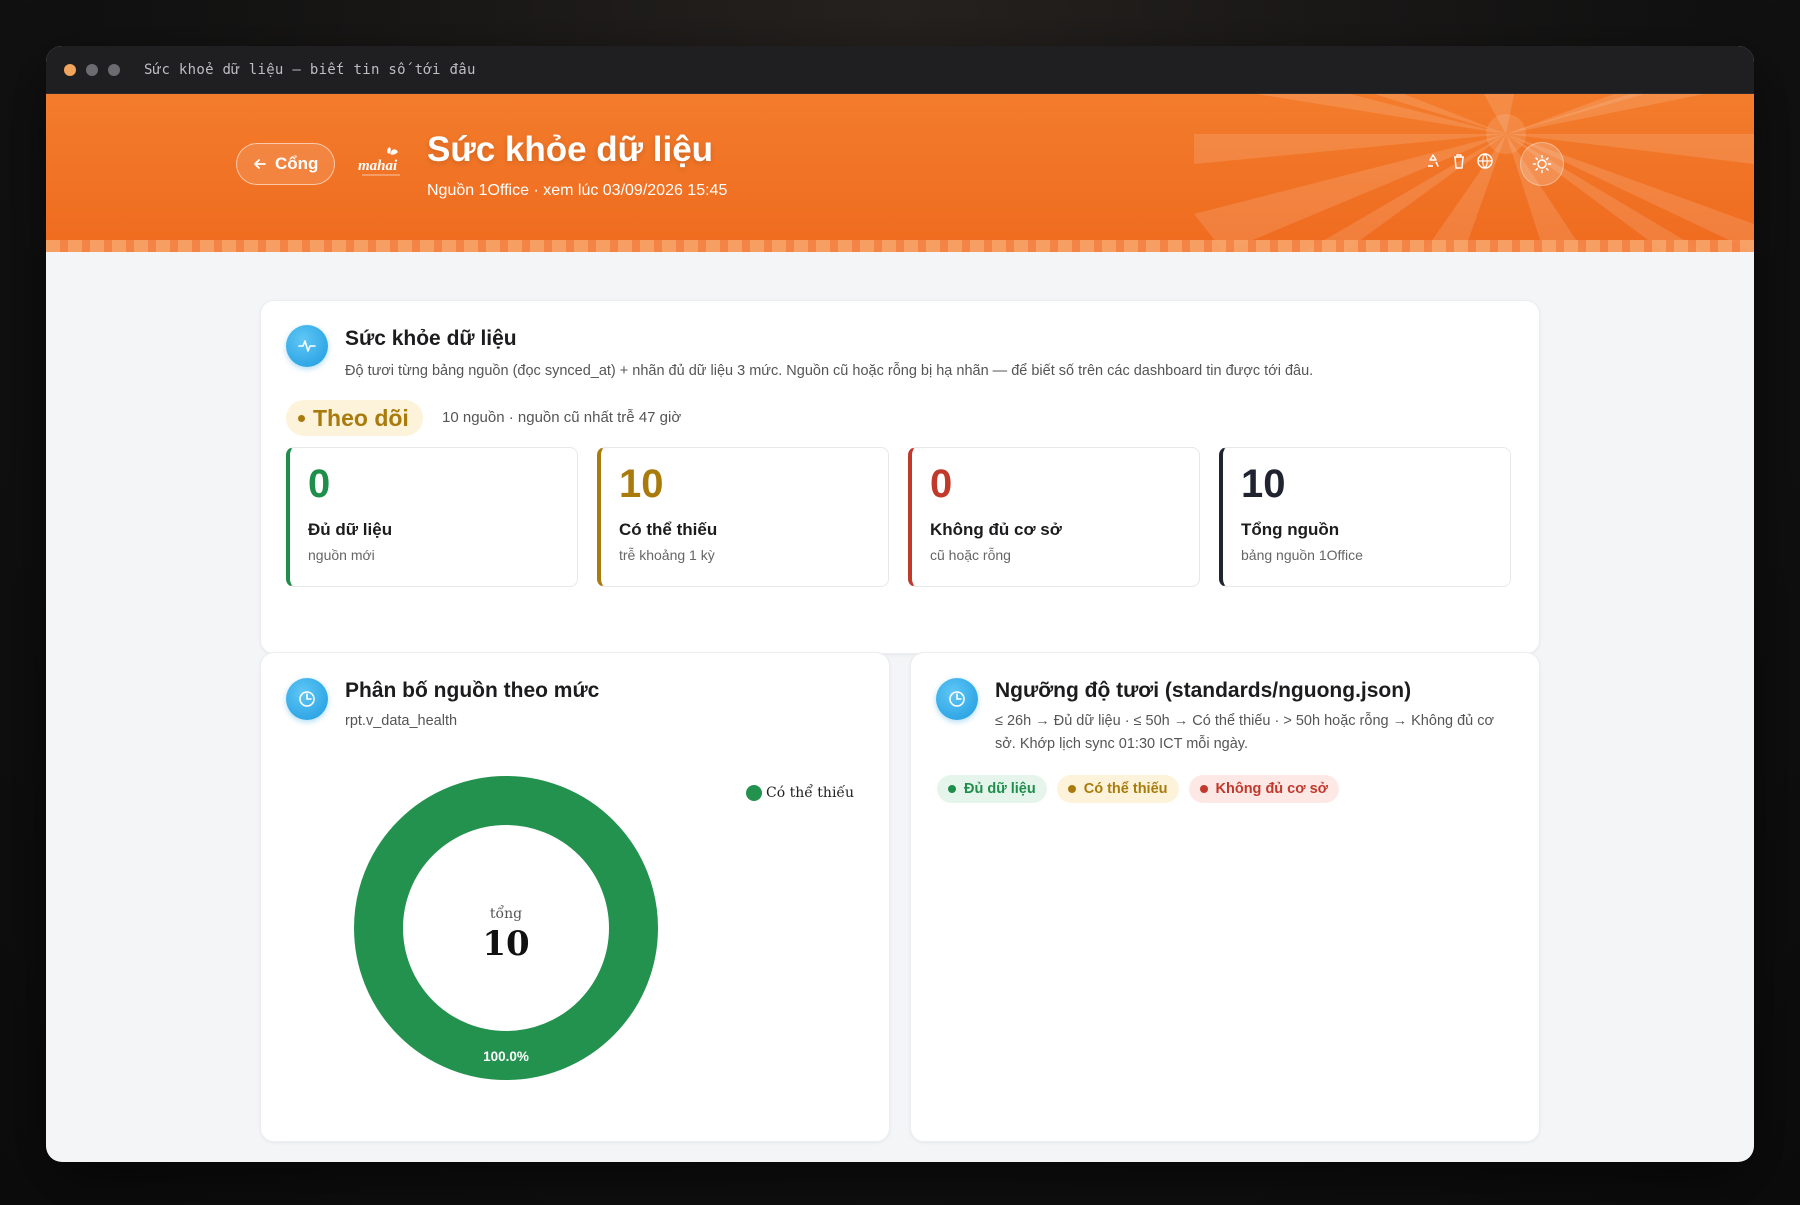 This screenshot has height=1205, width=1800. What do you see at coordinates (472, 690) in the screenshot?
I see `distribution-card-title: Phân bố nguồn theo mức` at bounding box center [472, 690].